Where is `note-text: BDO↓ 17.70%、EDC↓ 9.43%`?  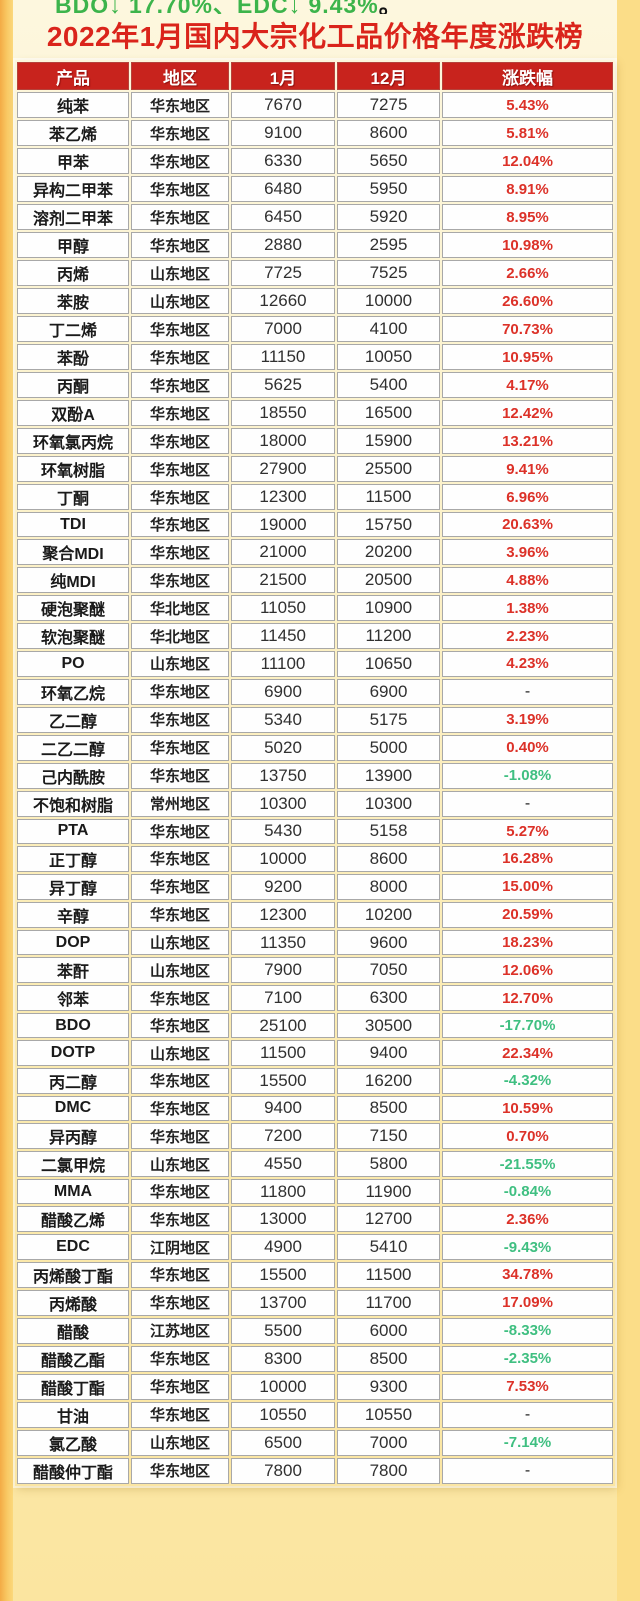
note-text: BDO↓ 17.70%、EDC↓ 9.43% is located at coordinates (217, 7).